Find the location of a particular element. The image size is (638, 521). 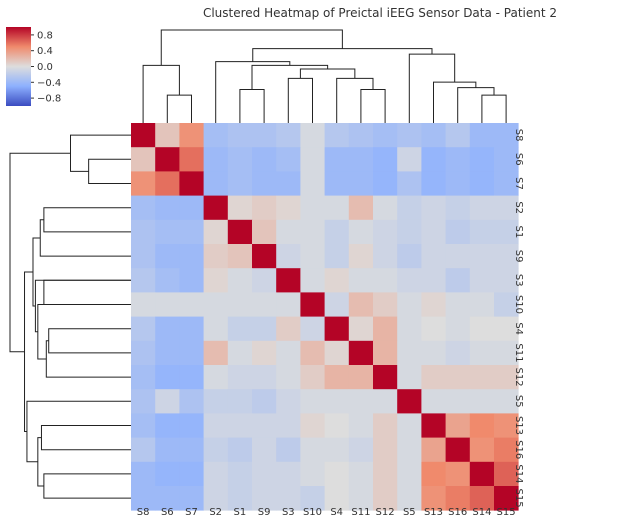

x-tick-label: S4 is located at coordinates (336, 512).